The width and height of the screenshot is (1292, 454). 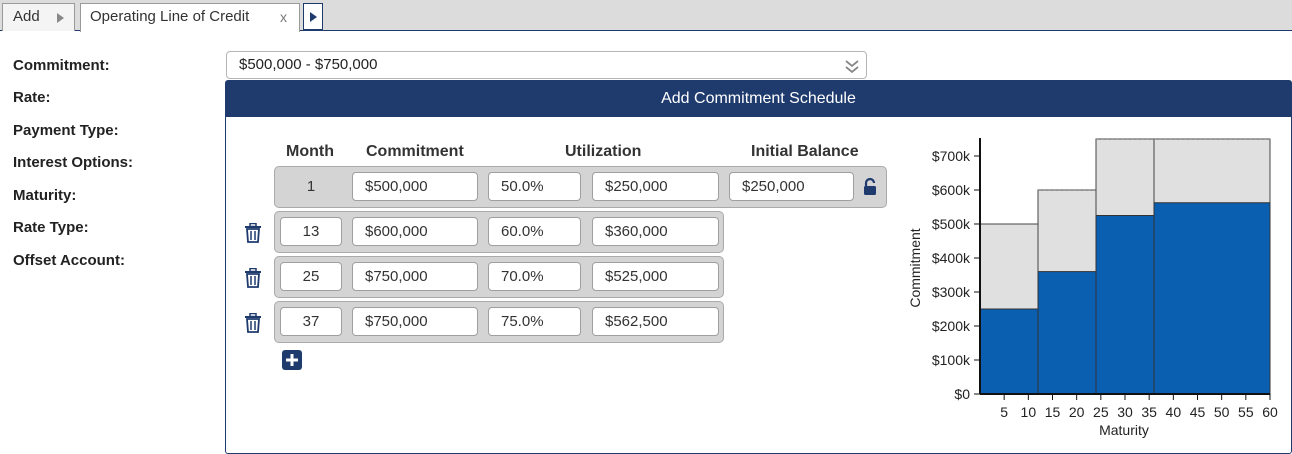 What do you see at coordinates (1246, 412) in the screenshot?
I see `x-tick-label: 55` at bounding box center [1246, 412].